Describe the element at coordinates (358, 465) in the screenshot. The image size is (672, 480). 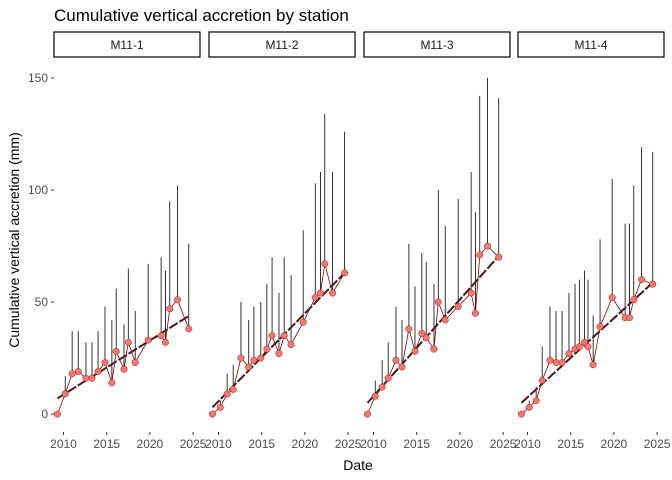
I see `x-axis-title: Date` at that location.